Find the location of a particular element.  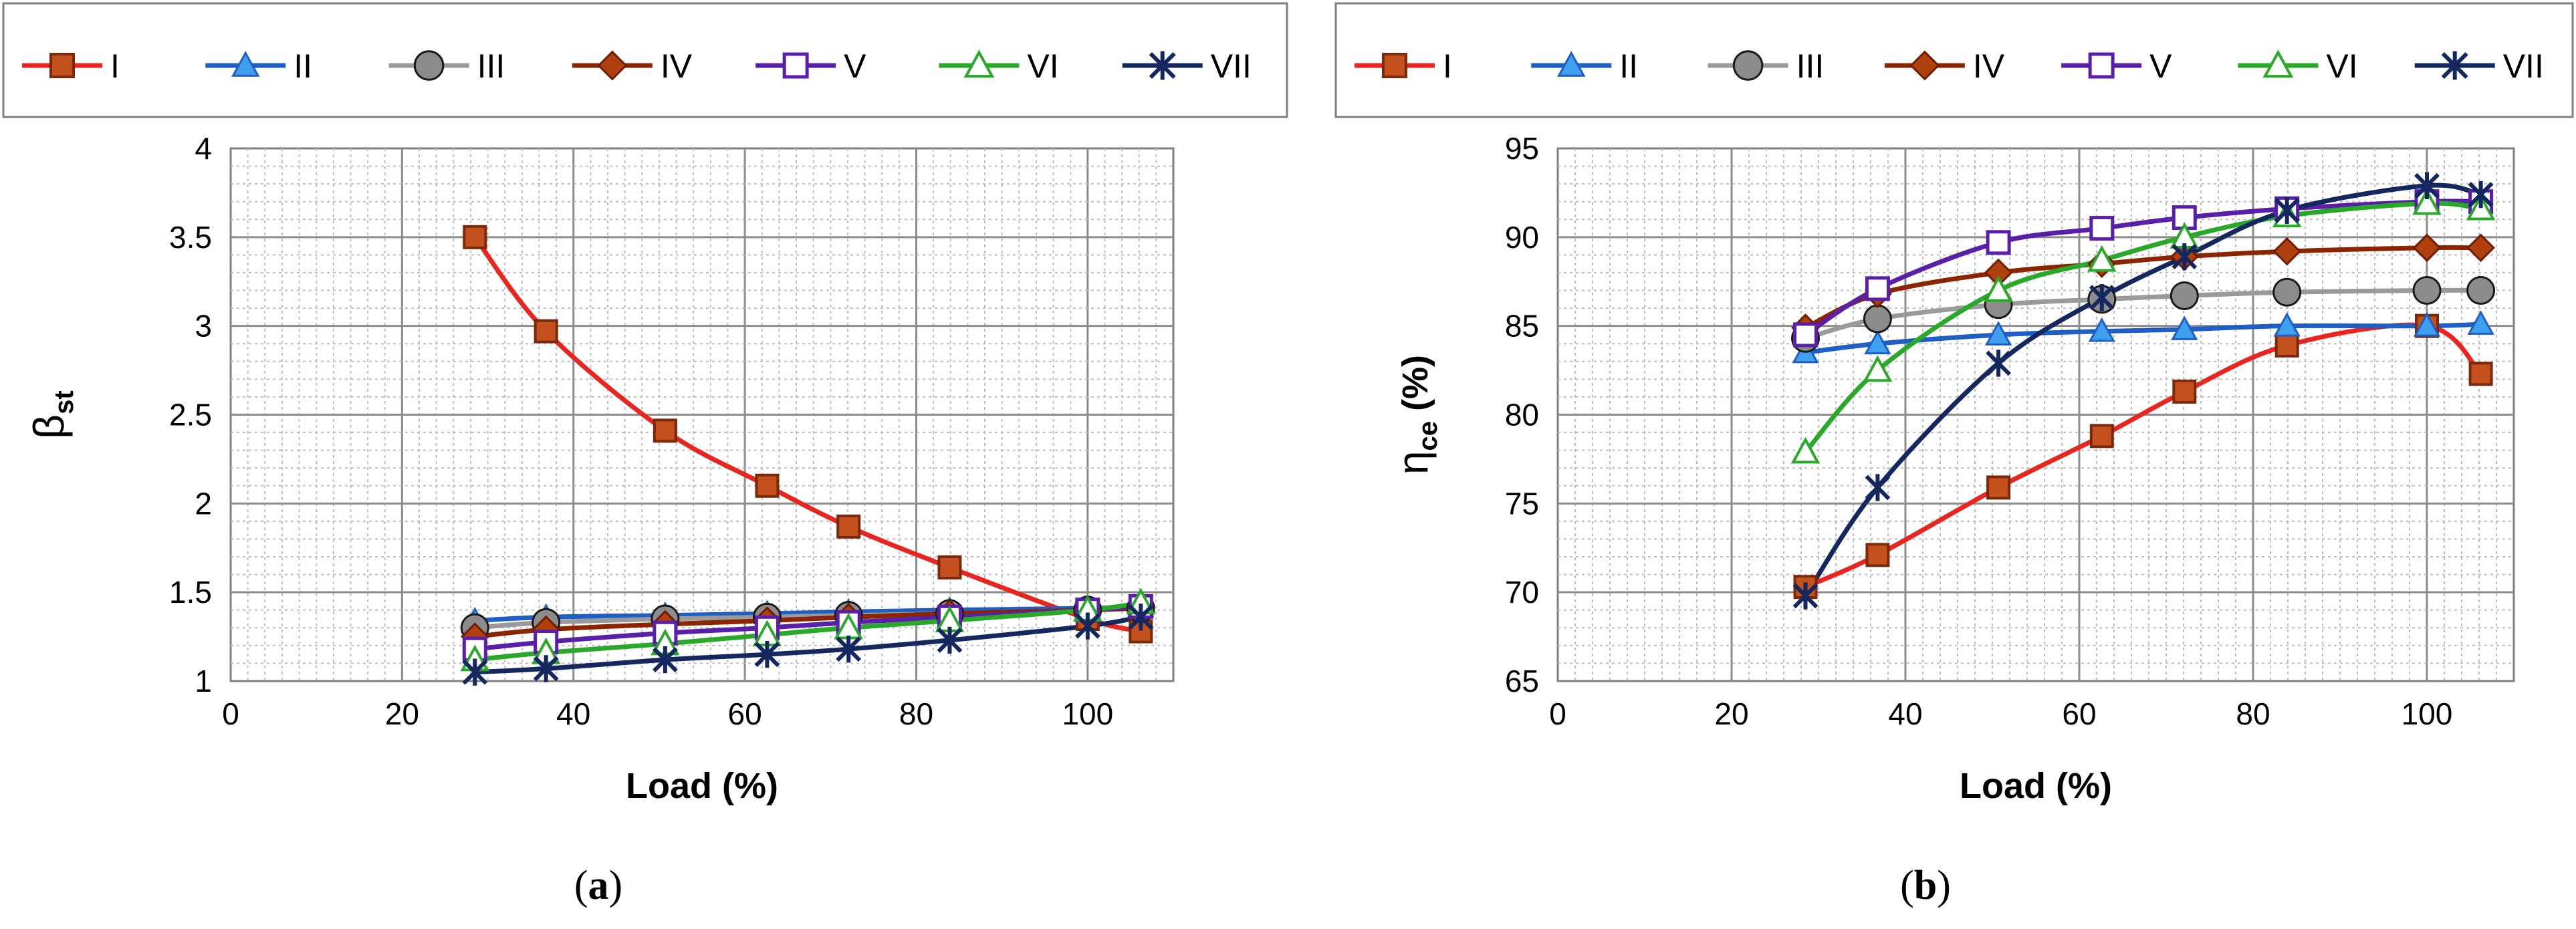

y-tick-label: 75 is located at coordinates (1522, 504).